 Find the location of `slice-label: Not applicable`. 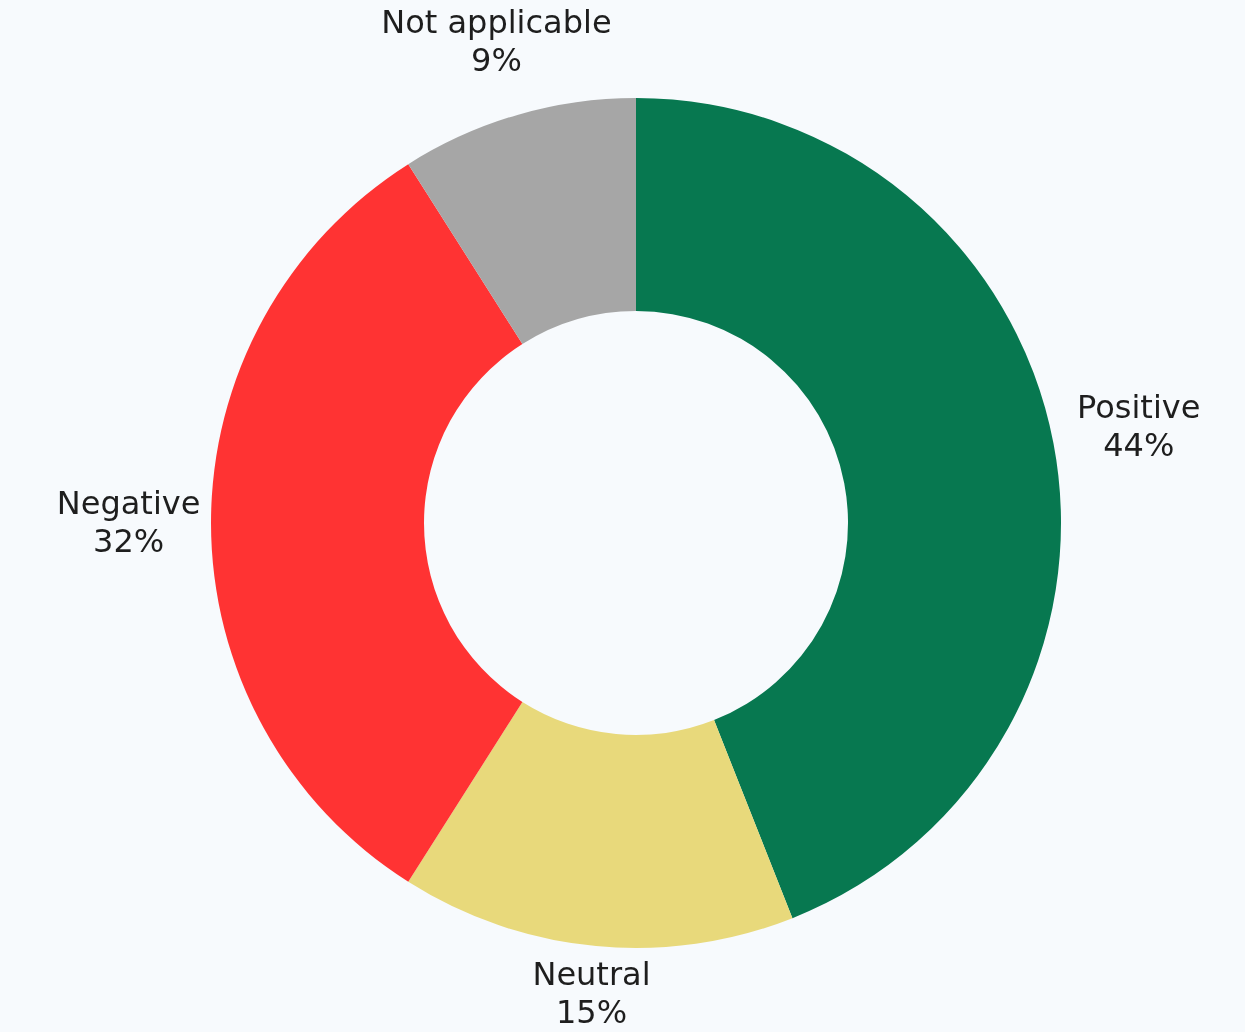

slice-label: Not applicable is located at coordinates (496, 22).